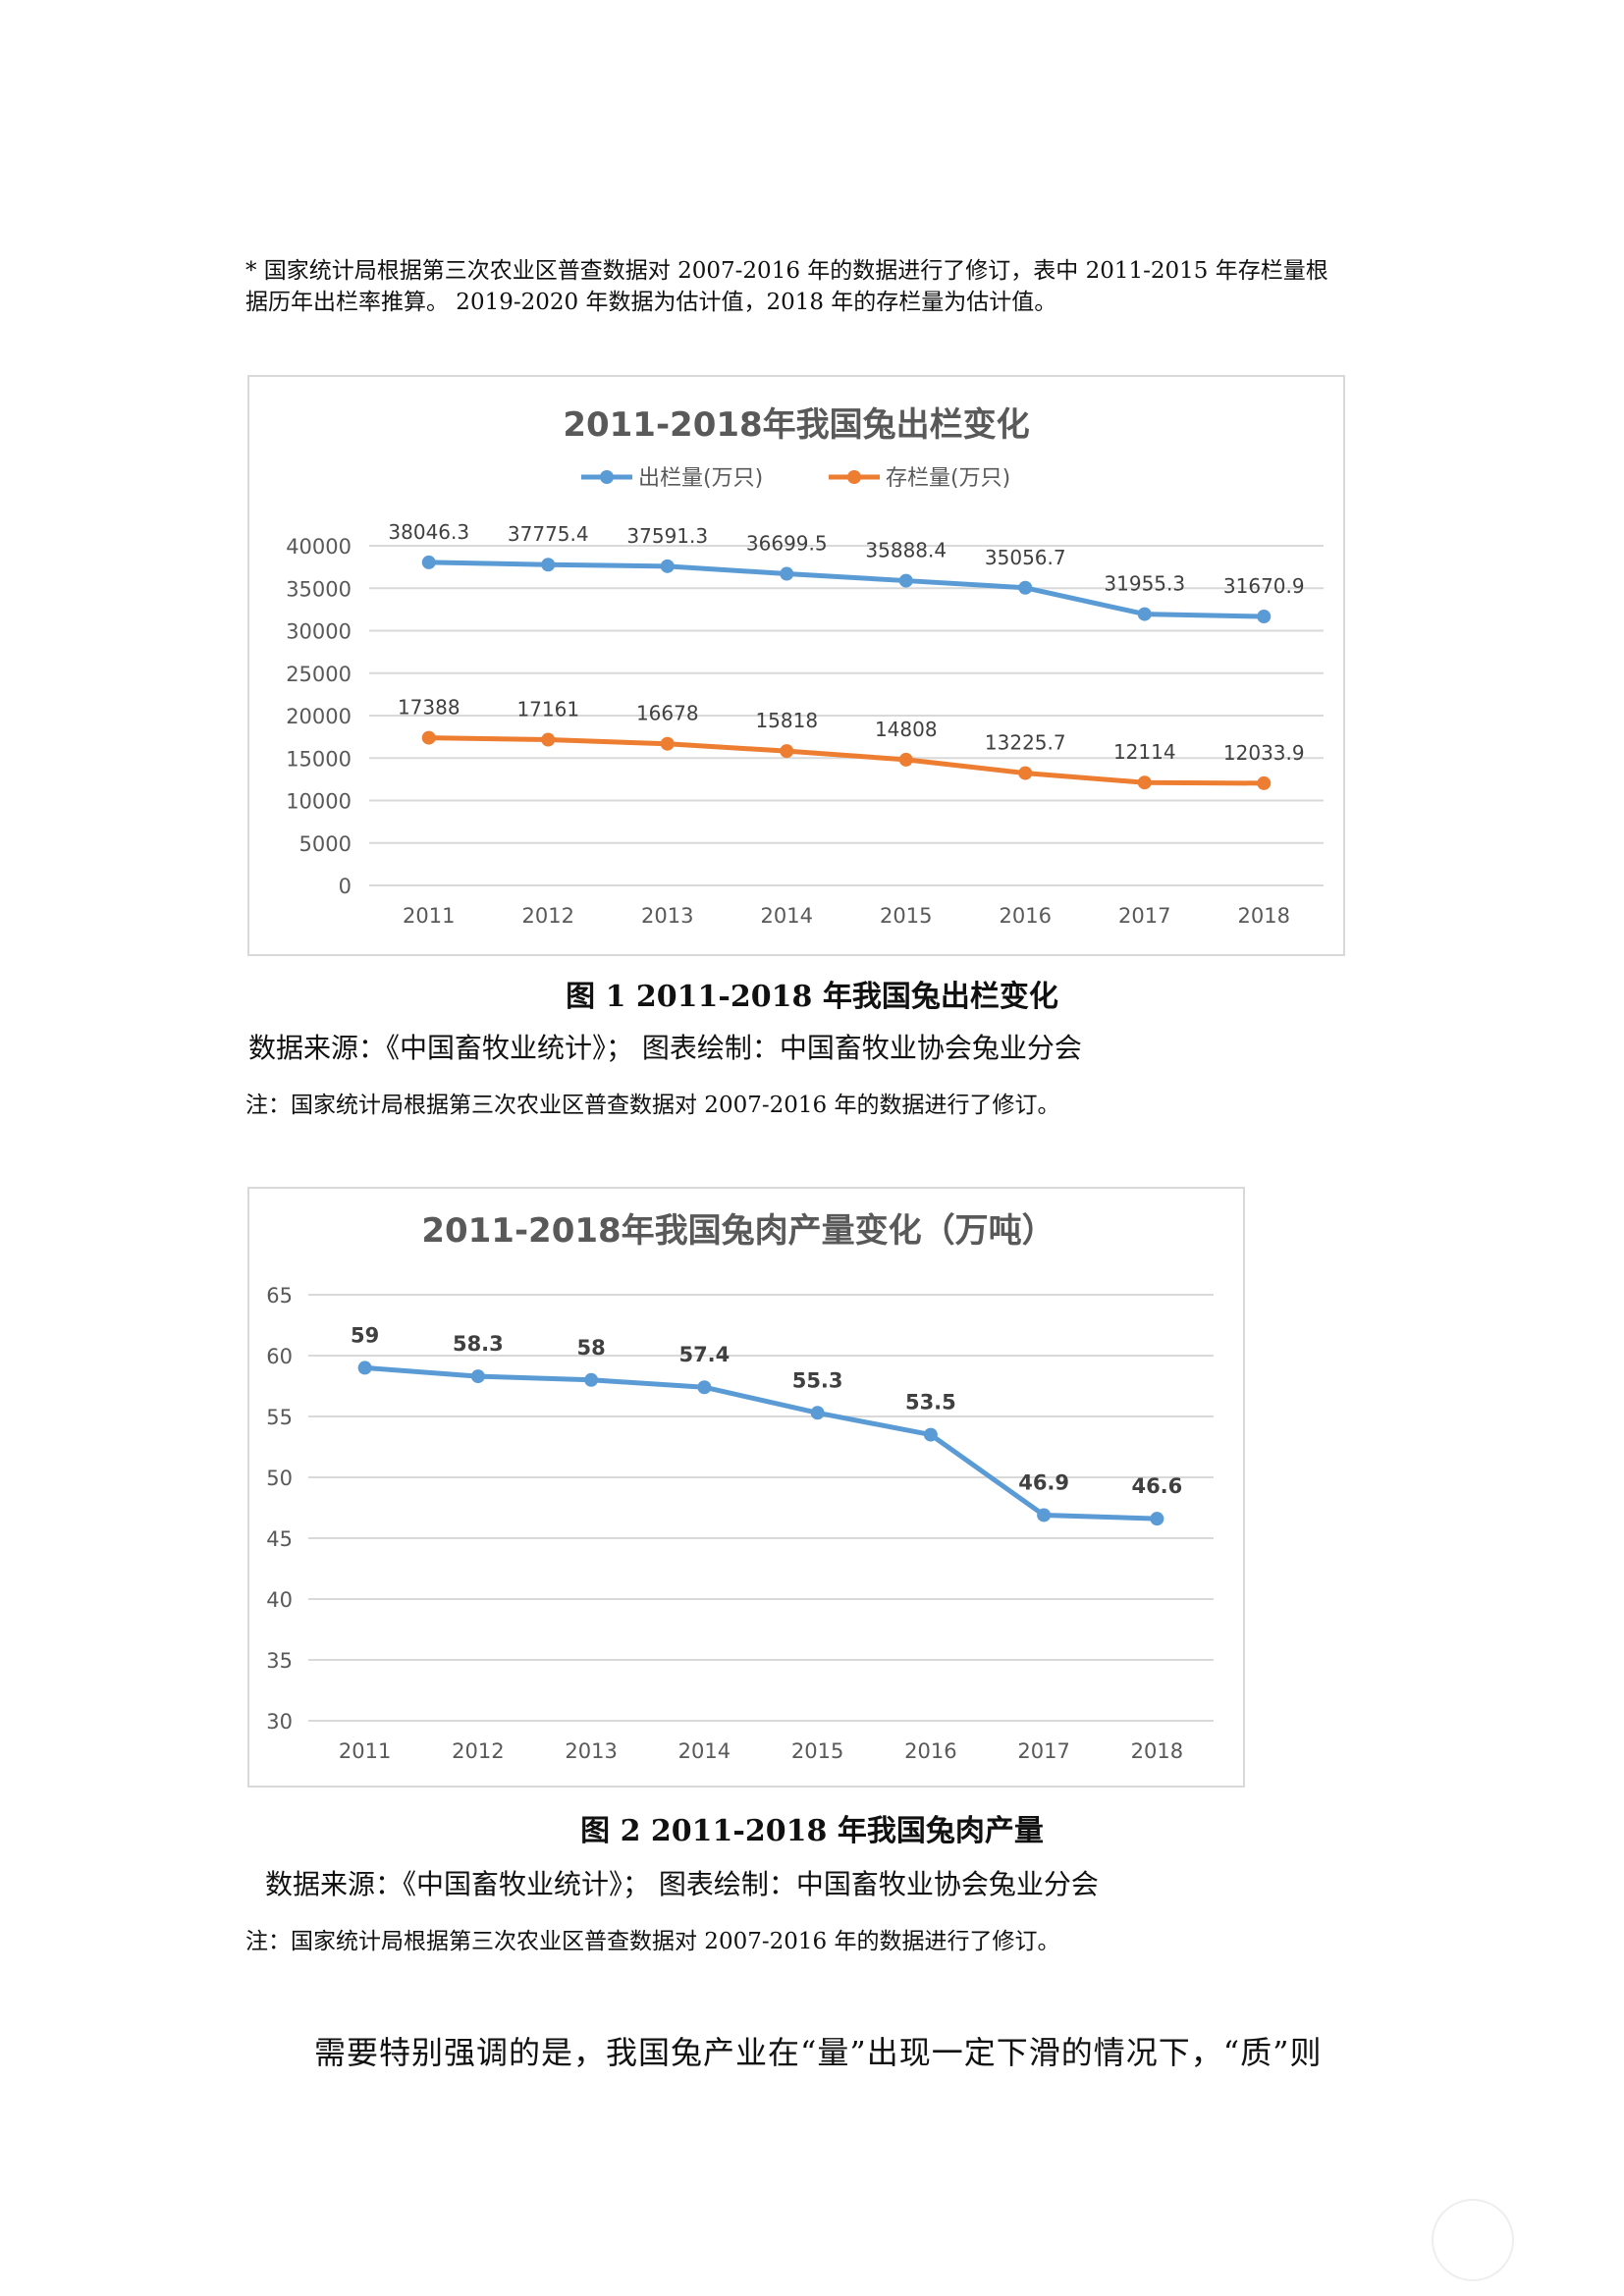 This screenshot has height=2296, width=1624. Describe the element at coordinates (906, 916) in the screenshot. I see `chart1-xtick-label: 2015` at that location.